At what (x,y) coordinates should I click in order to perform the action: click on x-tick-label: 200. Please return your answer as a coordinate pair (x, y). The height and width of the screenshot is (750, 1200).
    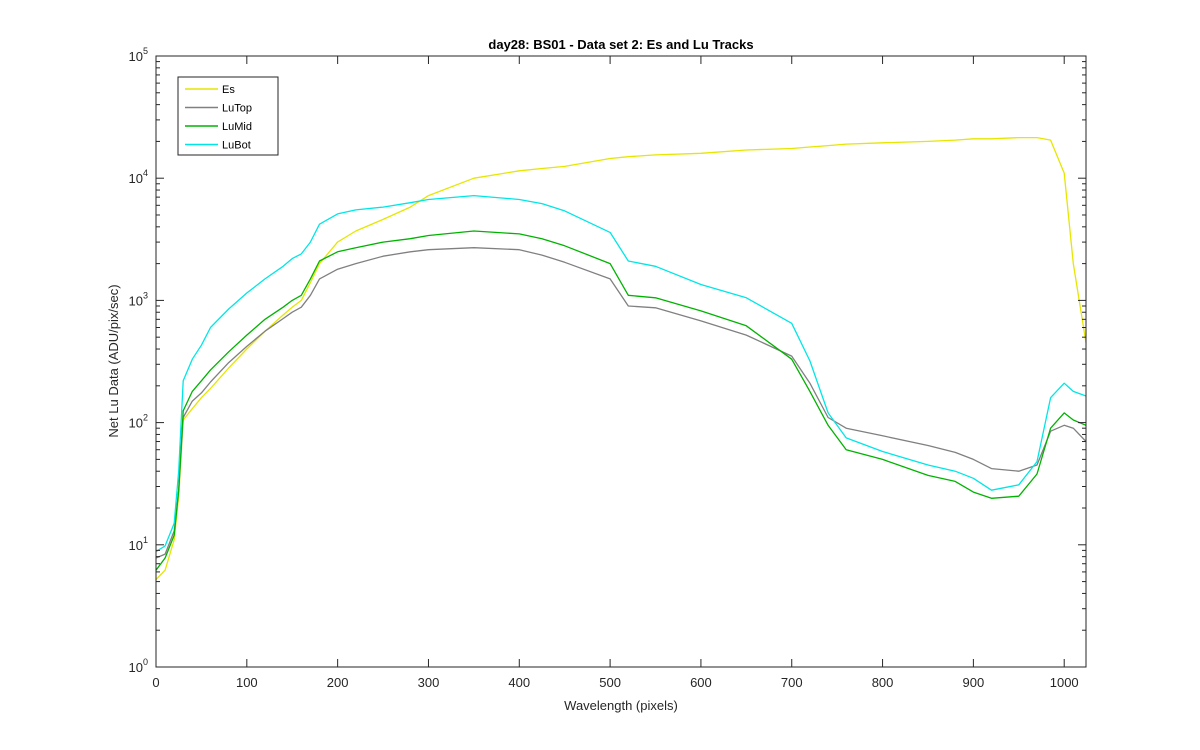
    Looking at the image, I should click on (338, 682).